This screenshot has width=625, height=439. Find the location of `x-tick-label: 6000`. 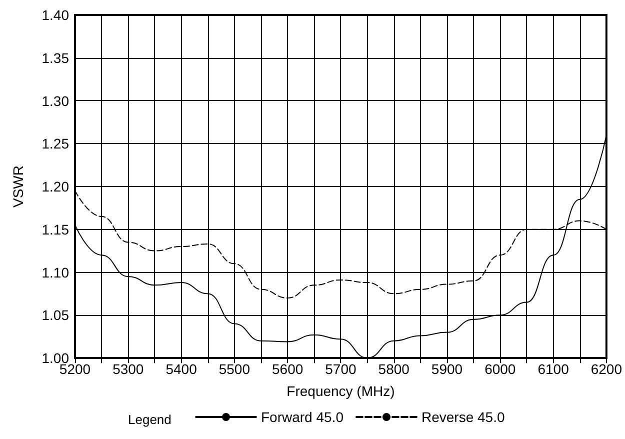

x-tick-label: 6000 is located at coordinates (500, 369).